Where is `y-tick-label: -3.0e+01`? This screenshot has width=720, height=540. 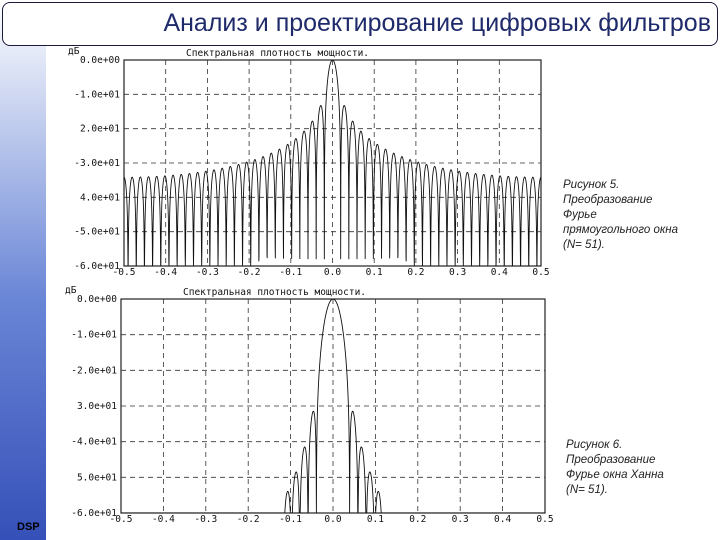 y-tick-label: -3.0e+01 is located at coordinates (97, 163).